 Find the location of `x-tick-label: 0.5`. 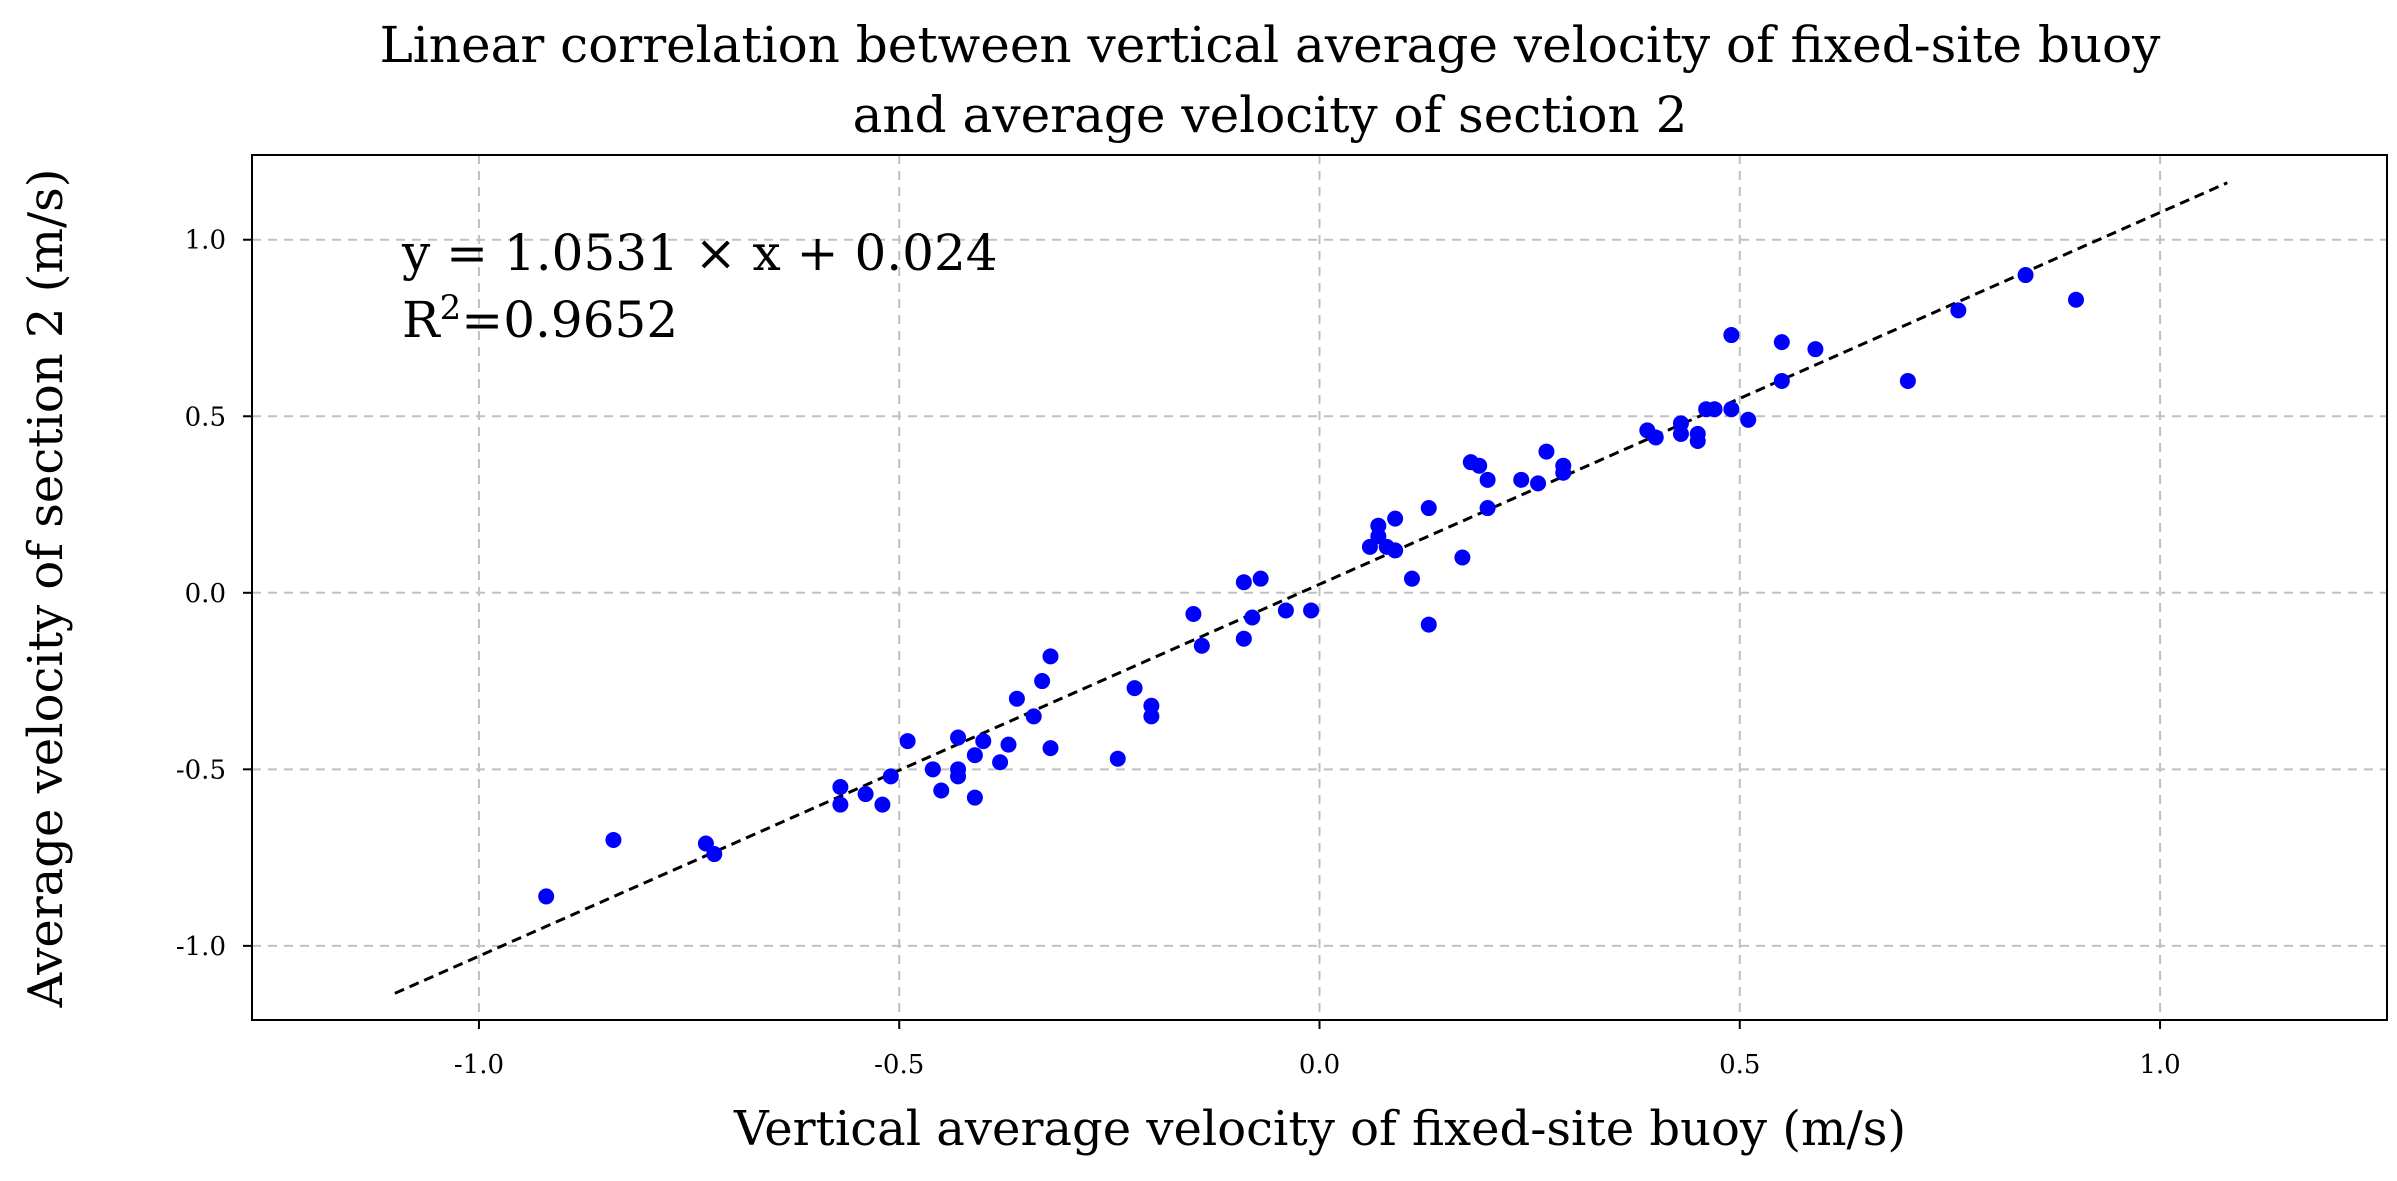

x-tick-label: 0.5 is located at coordinates (1739, 1065).